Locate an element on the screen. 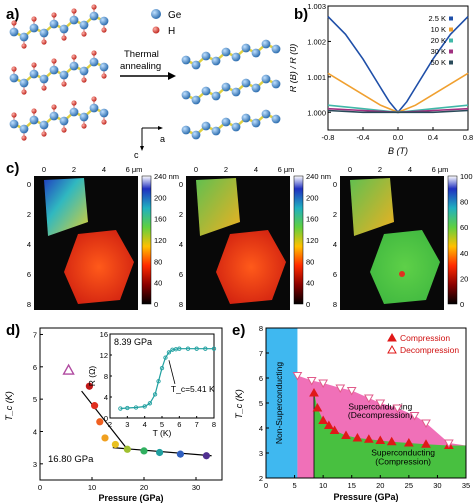 This screenshot has width=474, height=504. x-tick-label: 0 is located at coordinates (40, 487).